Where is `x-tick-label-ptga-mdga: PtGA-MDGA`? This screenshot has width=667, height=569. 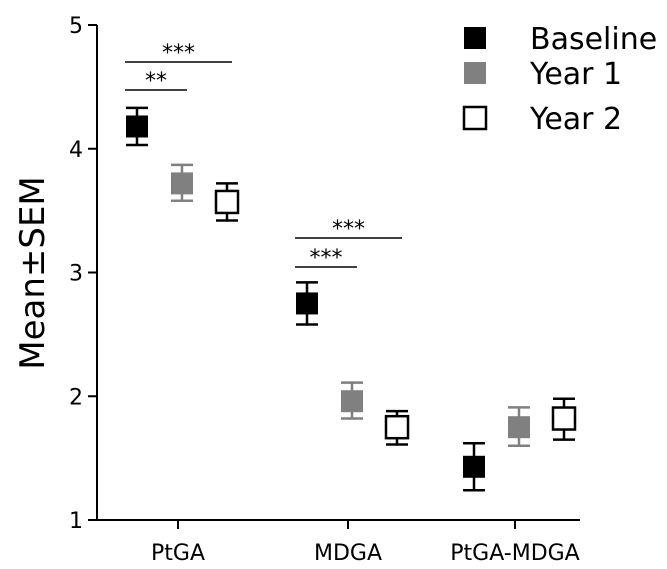 x-tick-label-ptga-mdga: PtGA-MDGA is located at coordinates (514, 553).